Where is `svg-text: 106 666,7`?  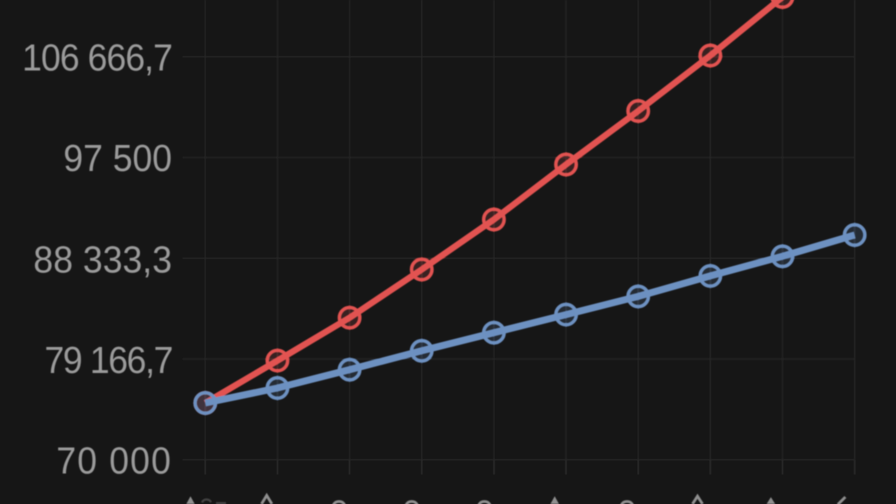
svg-text: 106 666,7 is located at coordinates (97, 57).